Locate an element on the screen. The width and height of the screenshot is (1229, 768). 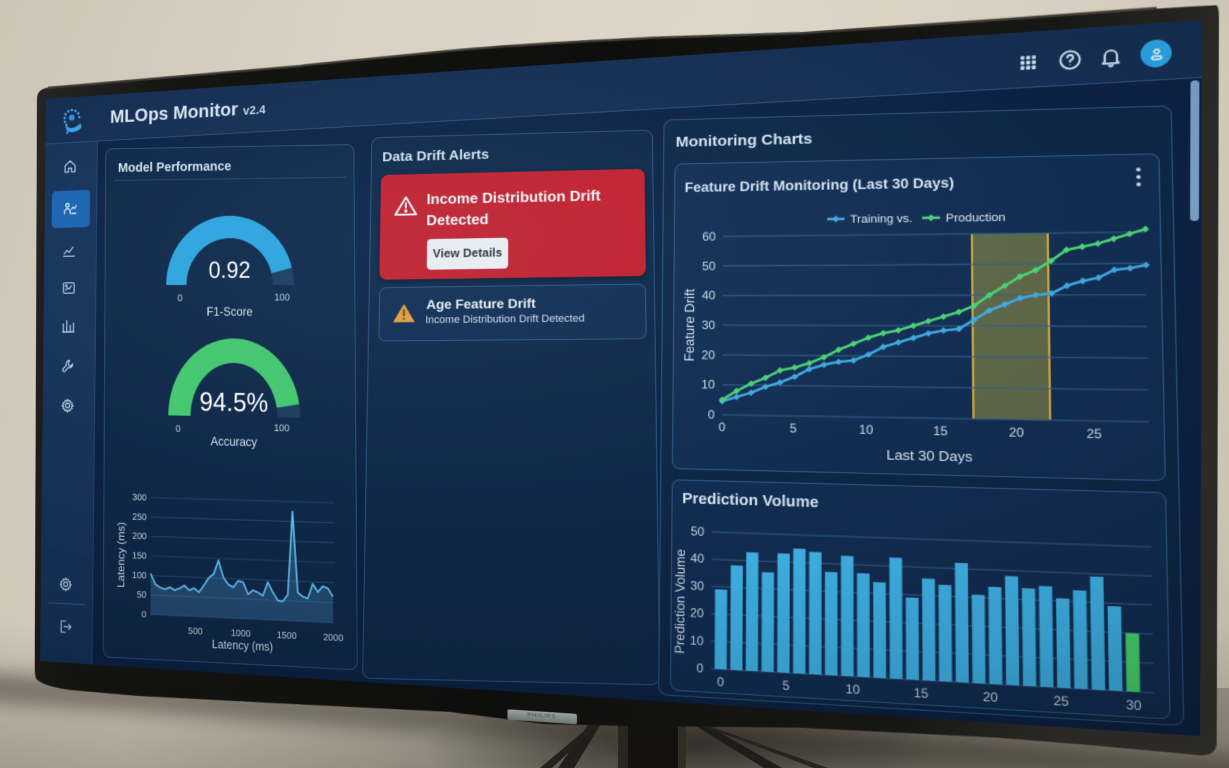
svg-text: 200 is located at coordinates (139, 536).